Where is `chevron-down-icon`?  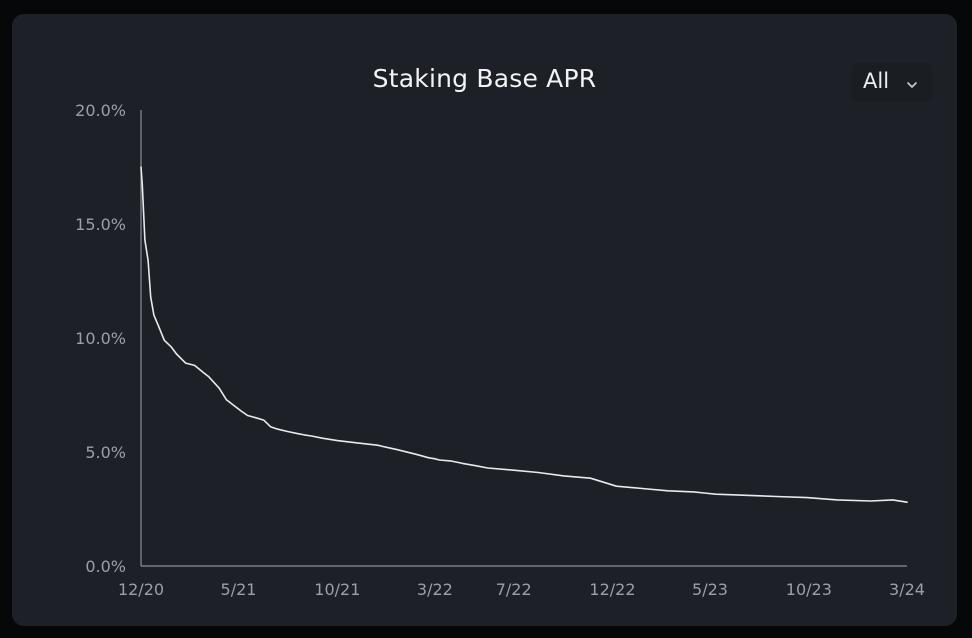
chevron-down-icon is located at coordinates (912, 81).